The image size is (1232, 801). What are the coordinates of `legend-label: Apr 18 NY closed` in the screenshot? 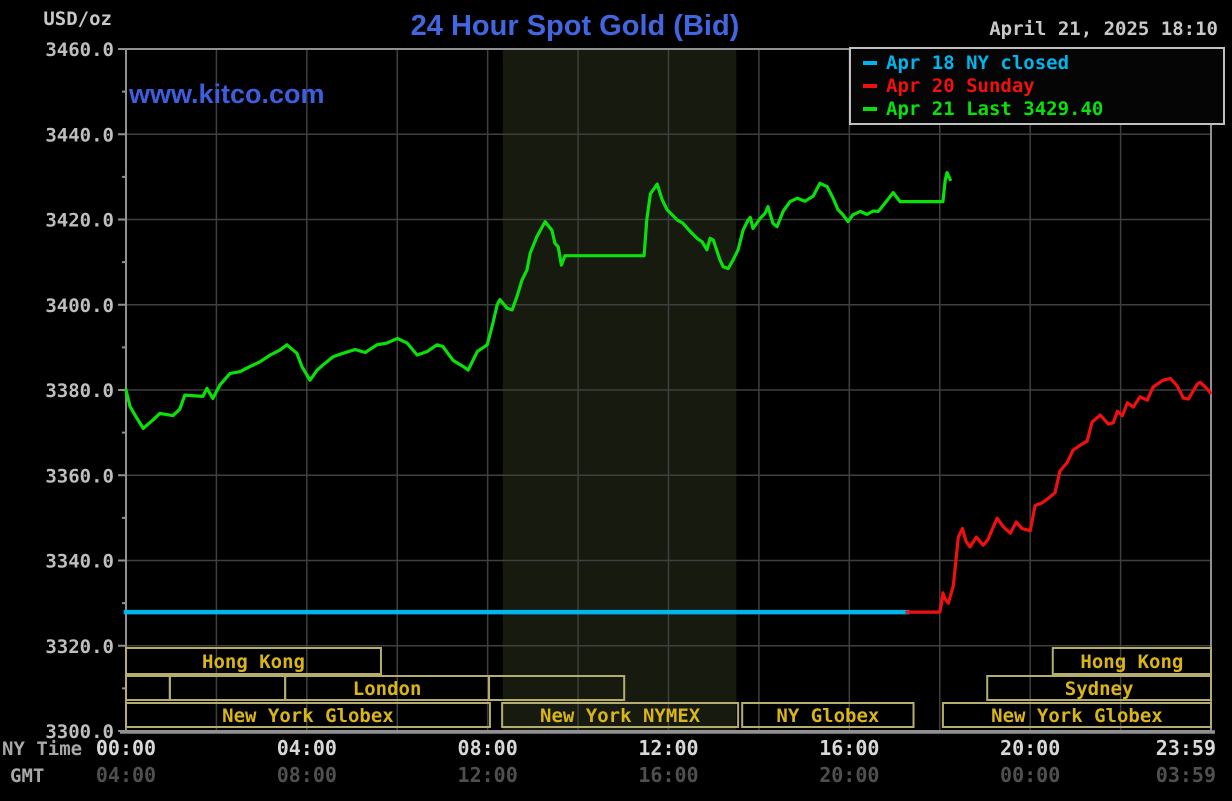 It's located at (978, 62).